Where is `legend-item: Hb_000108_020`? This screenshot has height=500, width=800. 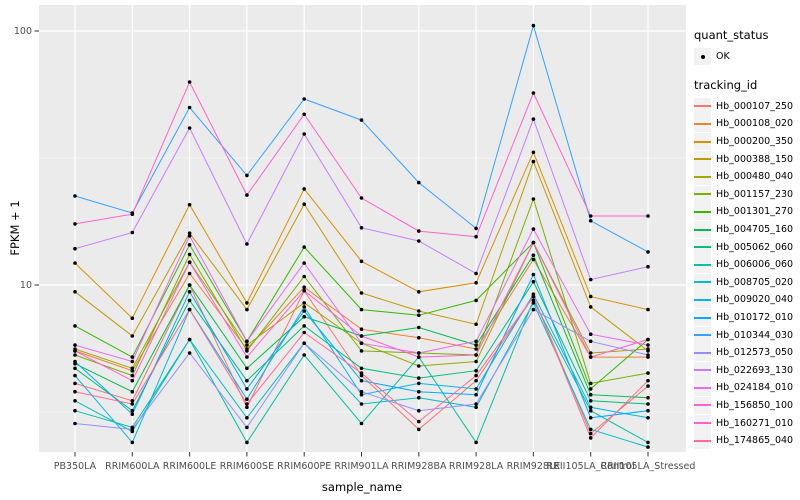
legend-item: Hb_000108_020 is located at coordinates (747, 124).